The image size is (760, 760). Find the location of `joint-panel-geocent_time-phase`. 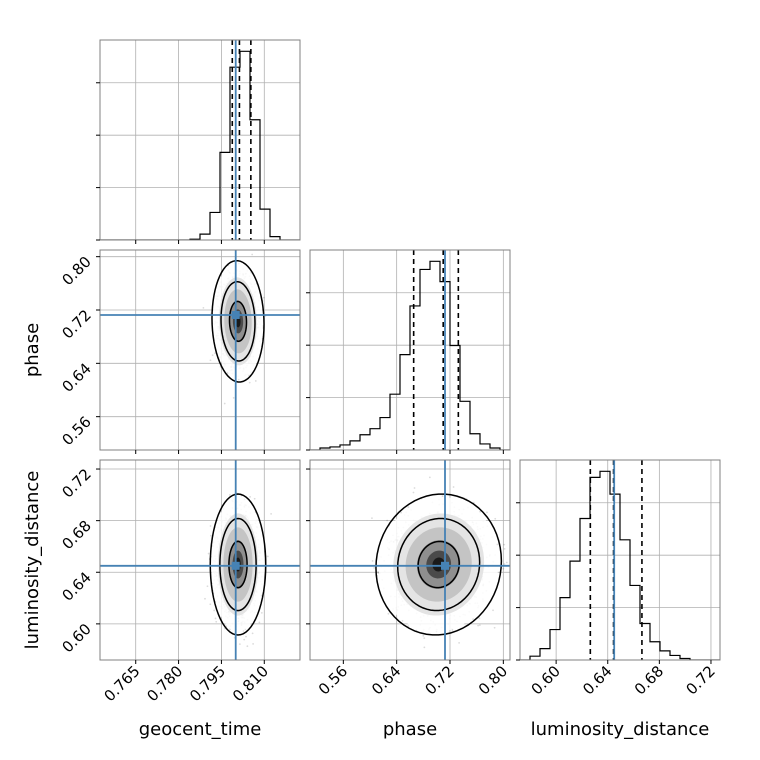

joint-panel-geocent_time-phase is located at coordinates (200, 350).